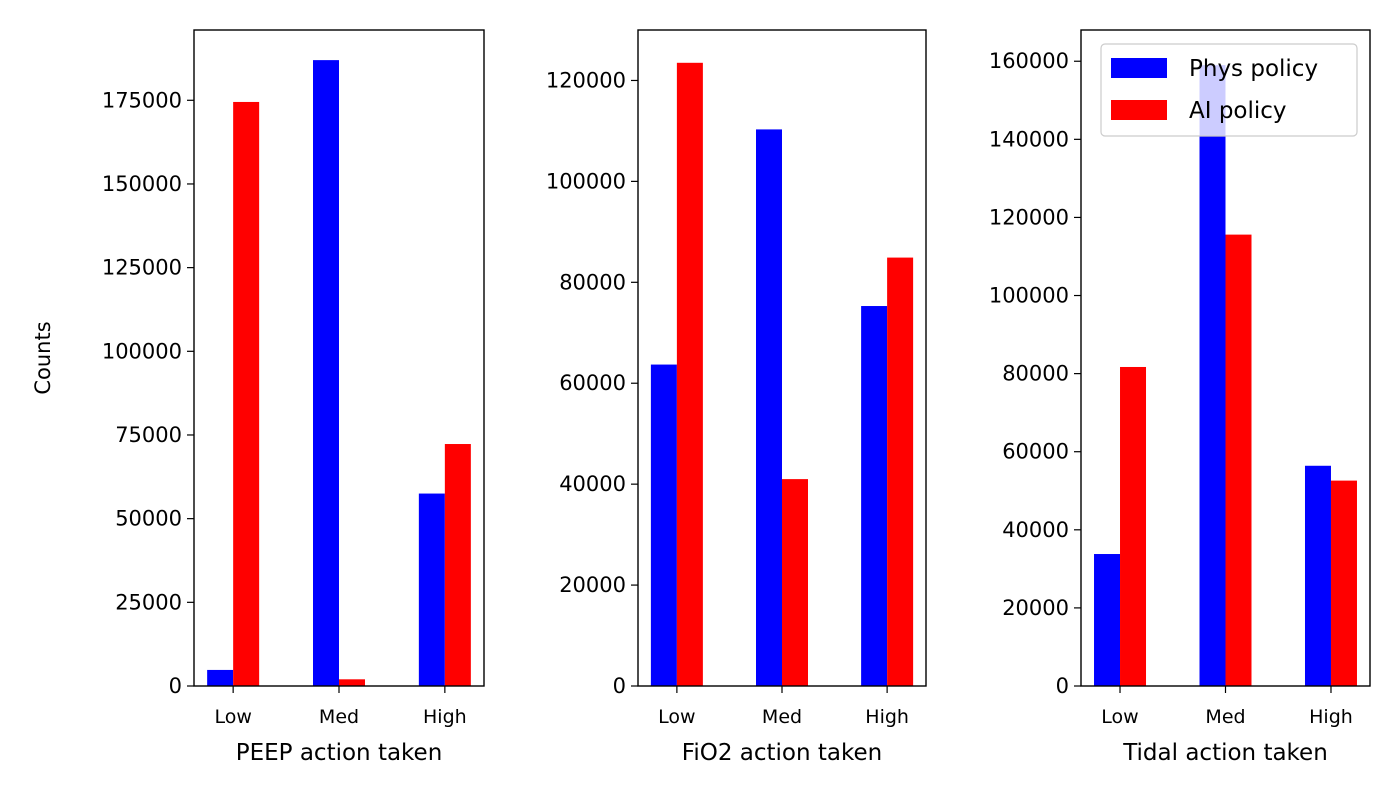 Image resolution: width=1400 pixels, height=800 pixels. What do you see at coordinates (142, 268) in the screenshot?
I see `y-tick-label: 125000` at bounding box center [142, 268].